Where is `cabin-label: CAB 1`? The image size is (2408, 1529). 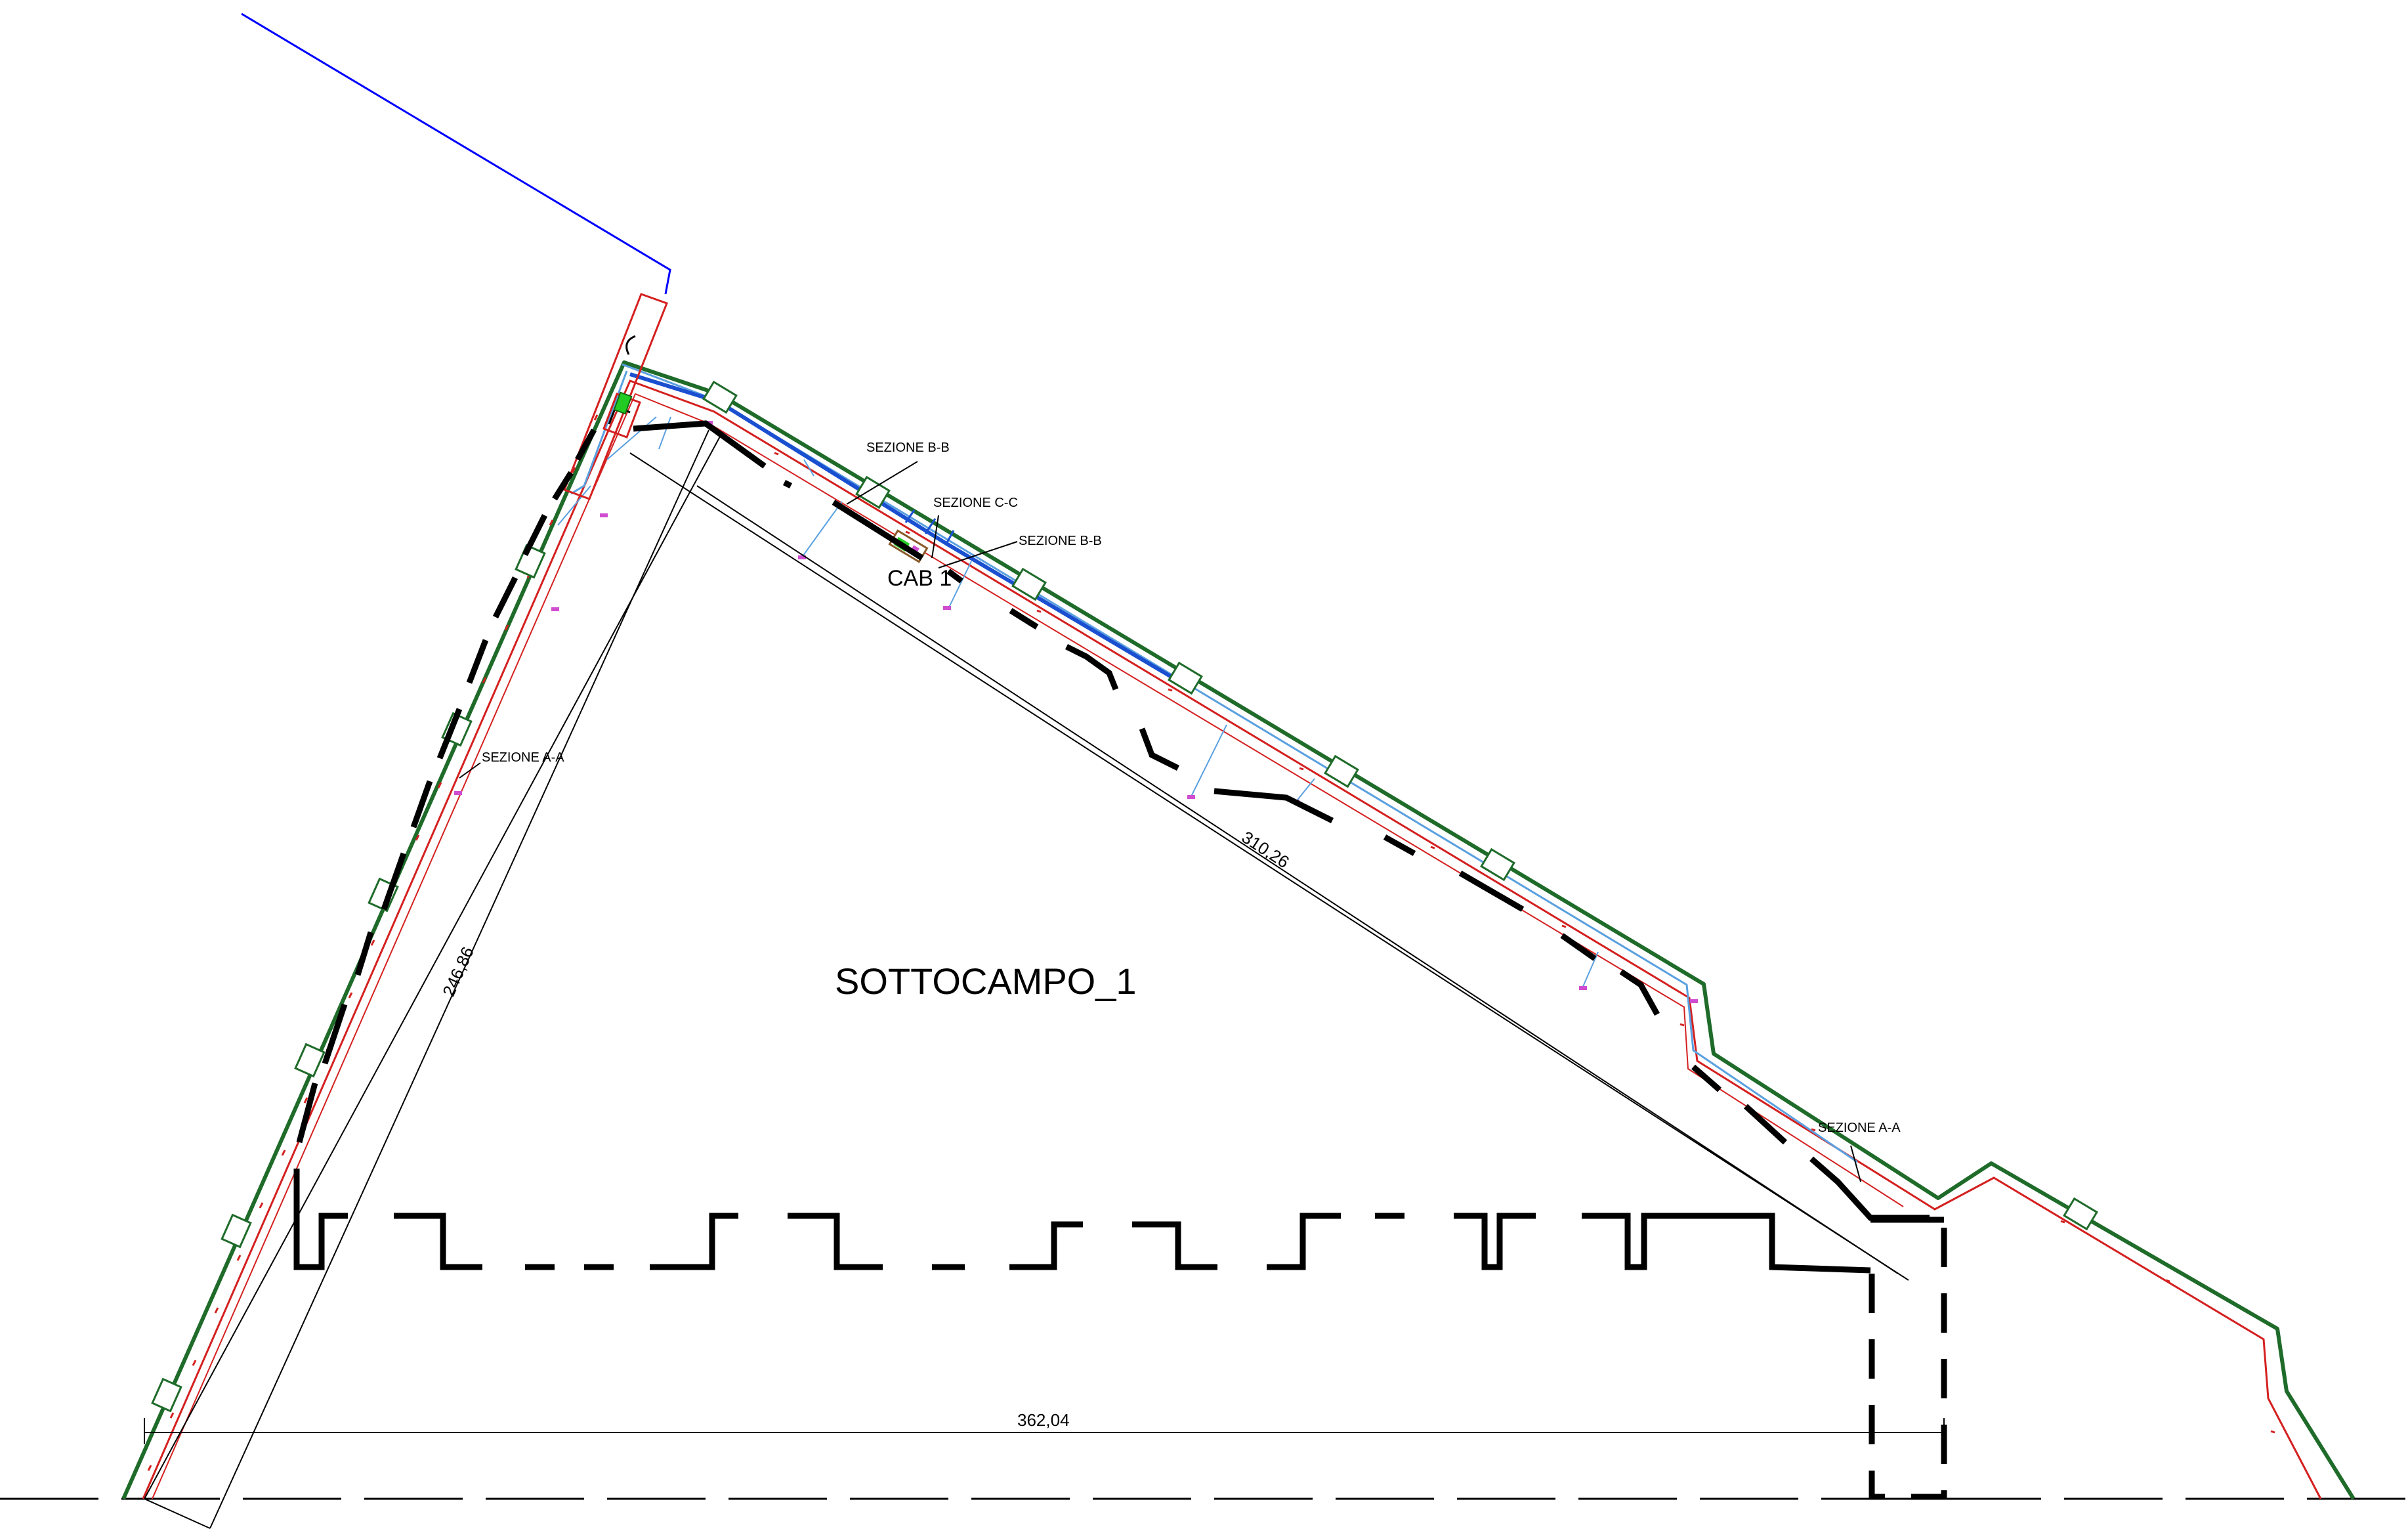 cabin-label: CAB 1 is located at coordinates (919, 578).